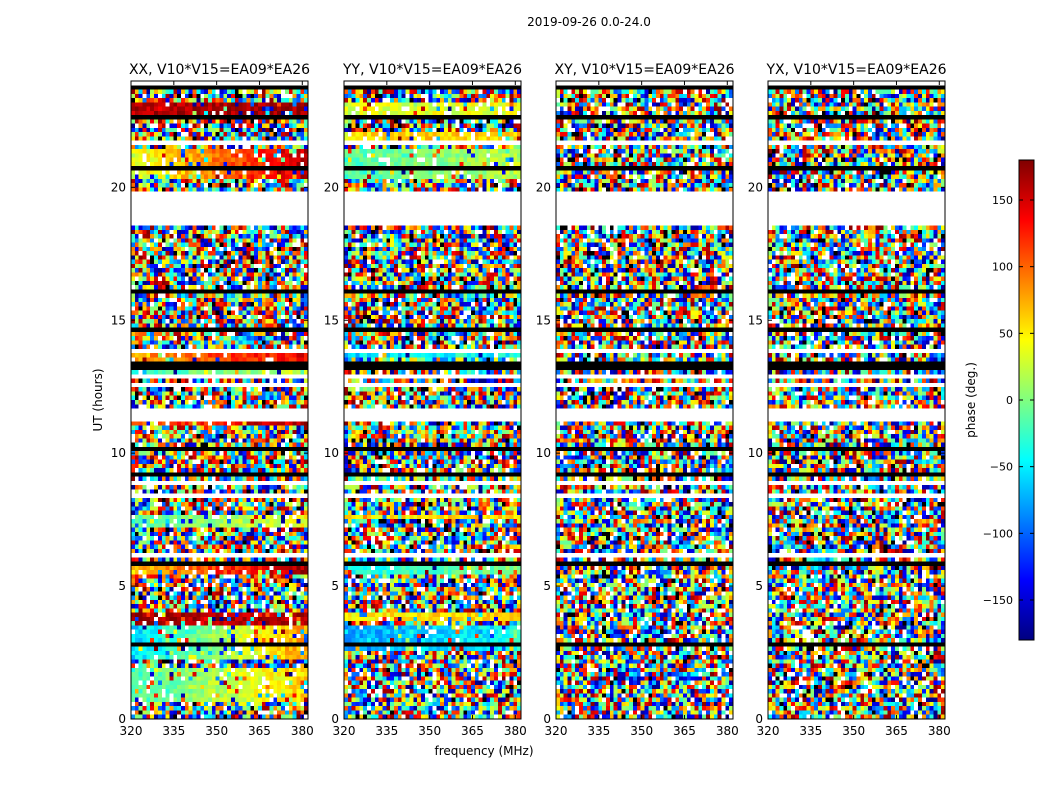  What do you see at coordinates (998, 600) in the screenshot?
I see `colorbar-tick-label: −150` at bounding box center [998, 600].